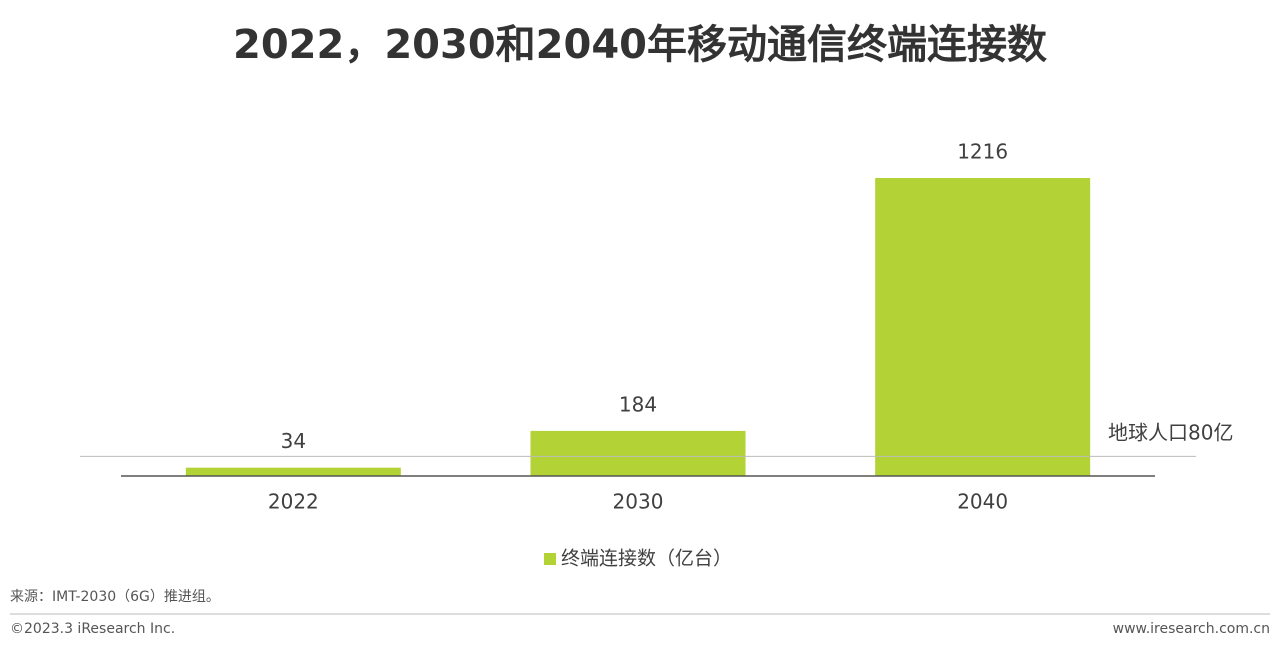  Describe the element at coordinates (638, 502) in the screenshot. I see `x-tick-label: 2030` at that location.